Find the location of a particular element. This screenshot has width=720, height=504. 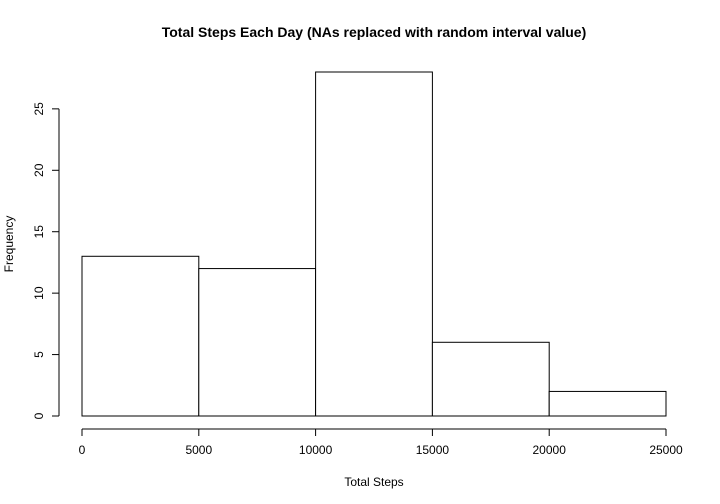

y-tick-label-3: 15 is located at coordinates (39, 232).